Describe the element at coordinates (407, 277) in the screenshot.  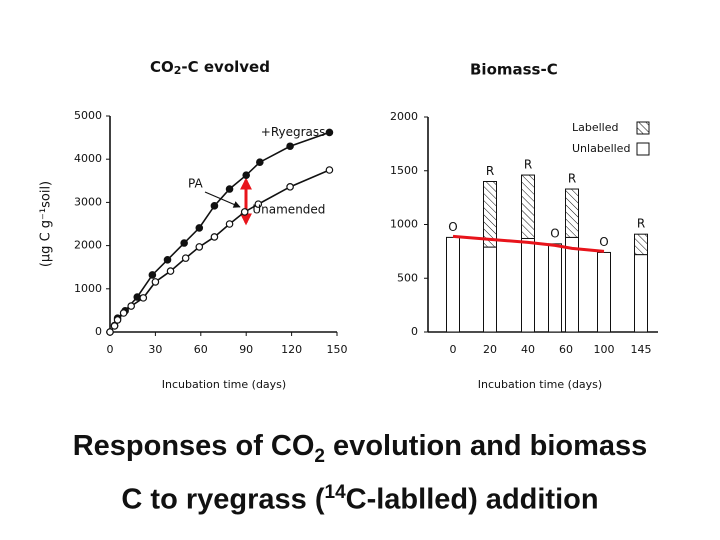
I see `y-tick-label: 500` at that location.